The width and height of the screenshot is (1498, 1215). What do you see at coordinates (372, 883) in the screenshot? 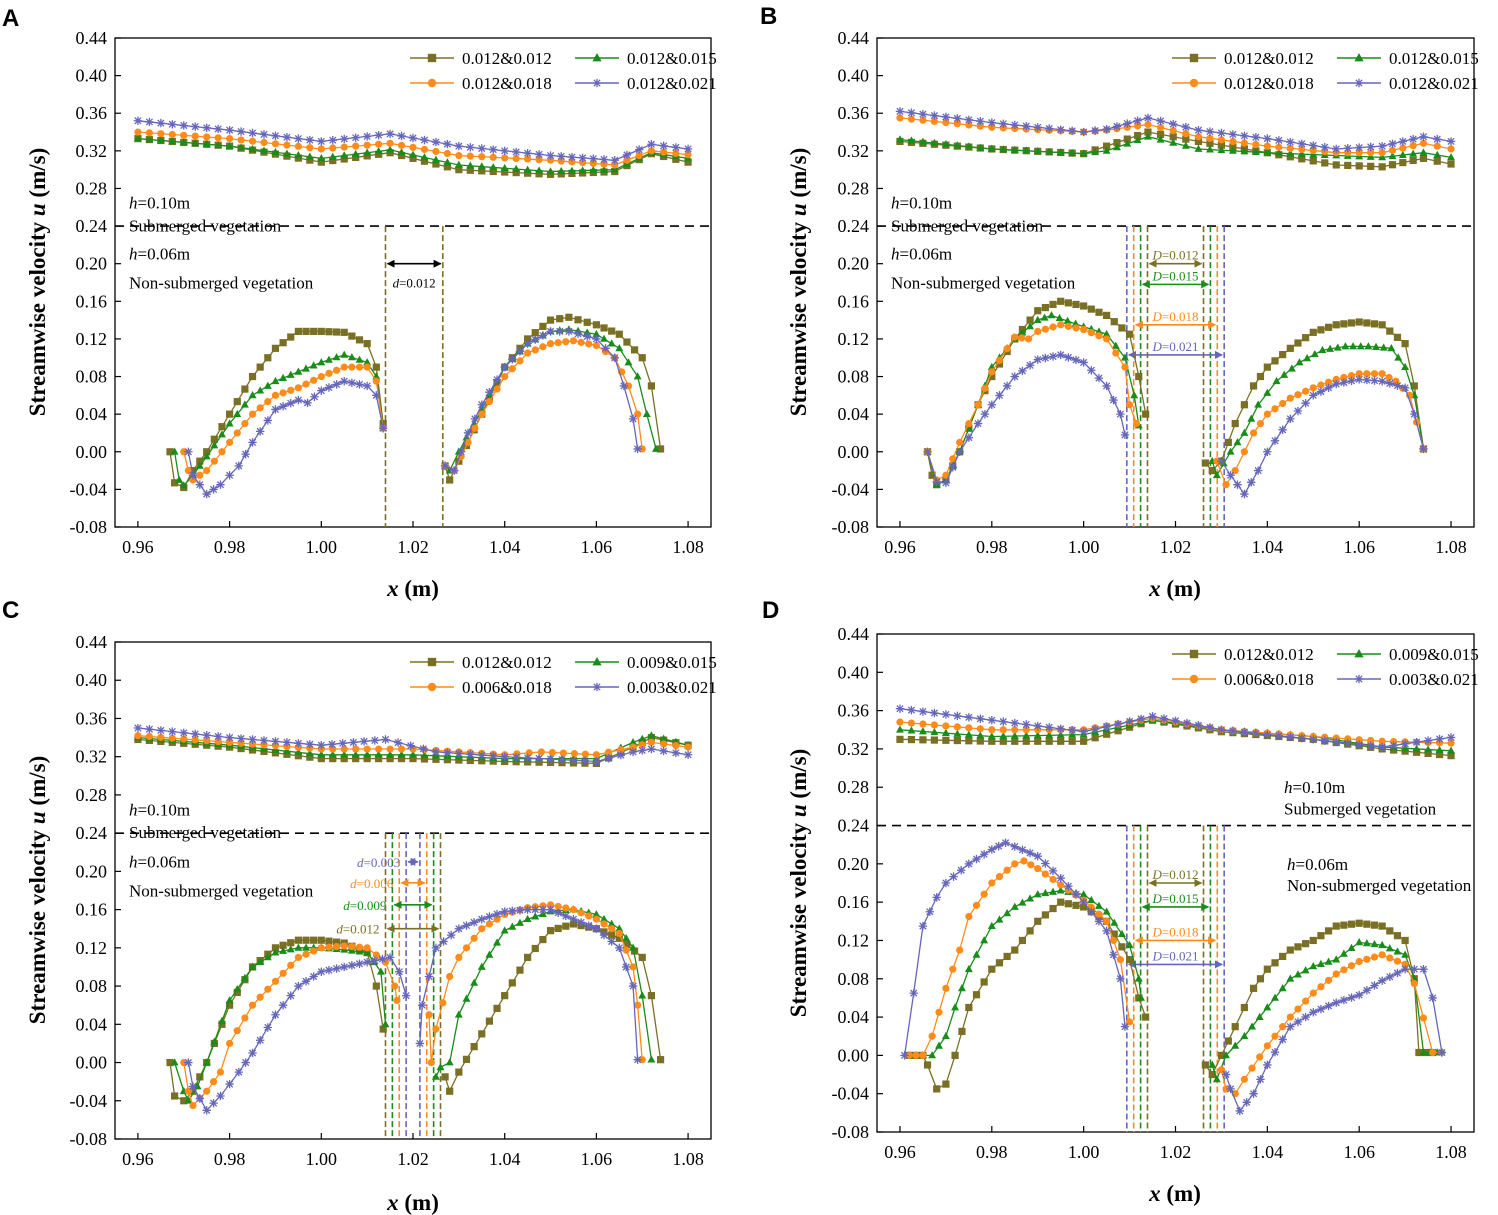
I see `gap-width-label: d=0.006` at bounding box center [372, 883].